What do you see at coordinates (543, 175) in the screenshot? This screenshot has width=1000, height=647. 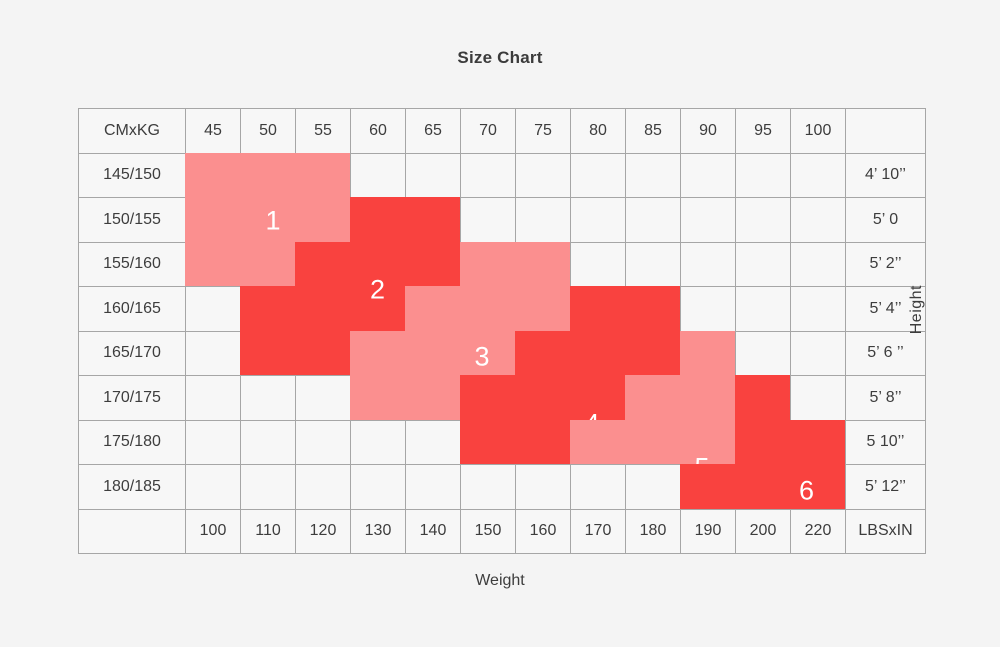 I see `cell-r0-c6` at bounding box center [543, 175].